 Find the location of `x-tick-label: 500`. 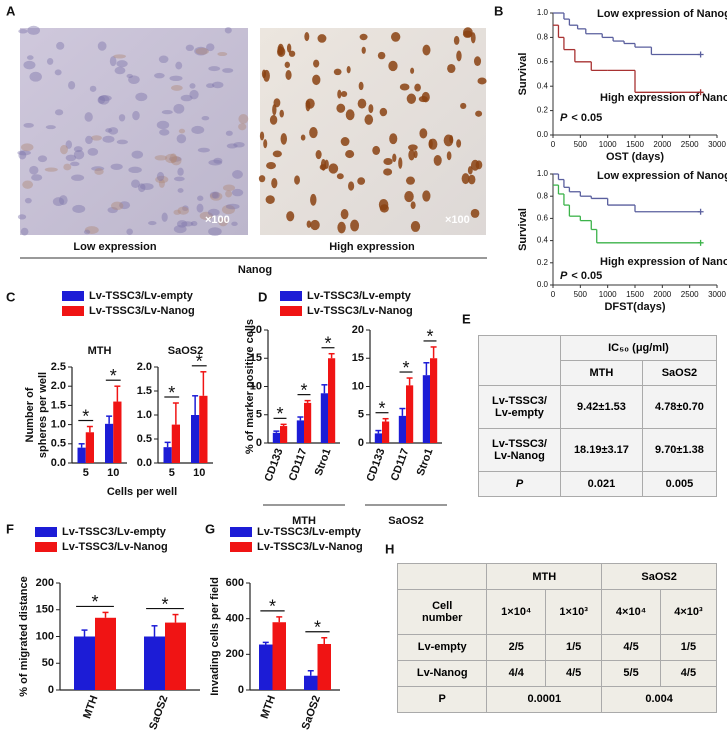

x-tick-label: 500 is located at coordinates (581, 144).